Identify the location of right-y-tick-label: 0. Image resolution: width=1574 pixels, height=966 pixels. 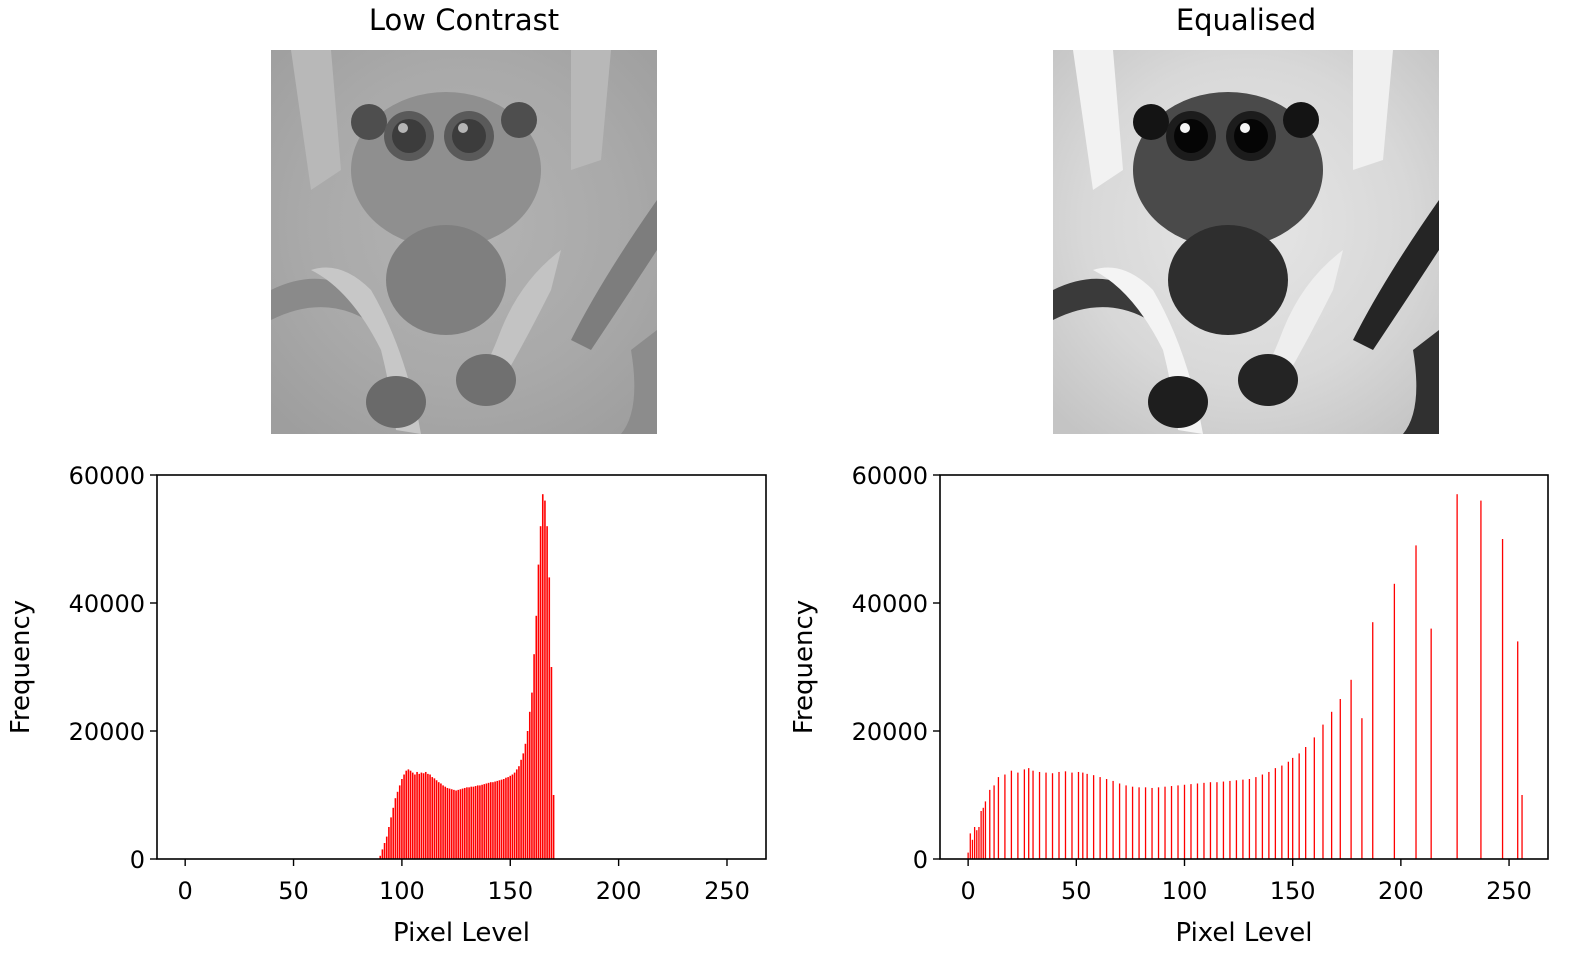
(920, 860).